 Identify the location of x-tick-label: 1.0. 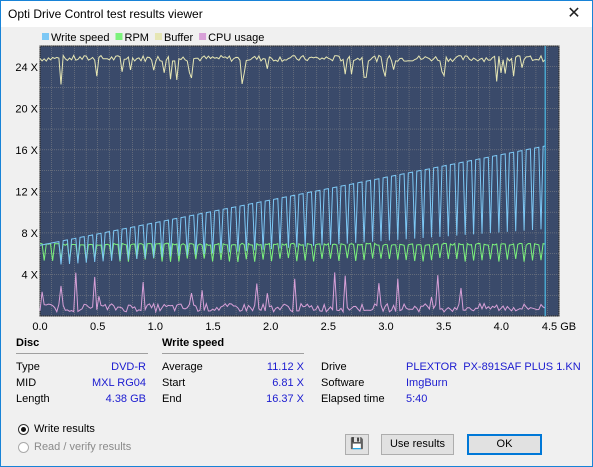
(155, 326).